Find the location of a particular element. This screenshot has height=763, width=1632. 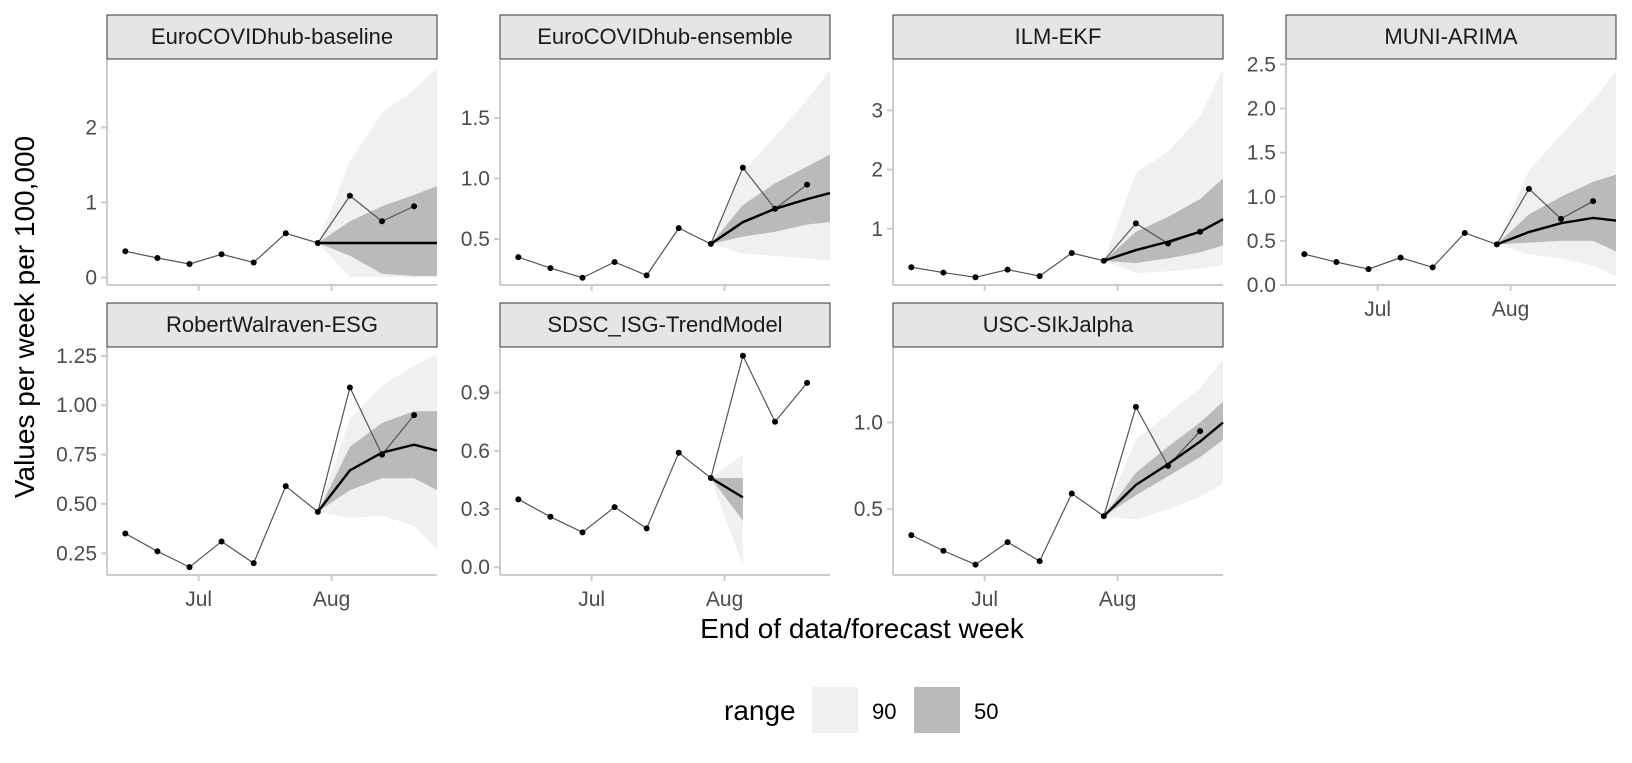

facet-strip-label: SDSC_ISG-TrendModel is located at coordinates (664, 324).